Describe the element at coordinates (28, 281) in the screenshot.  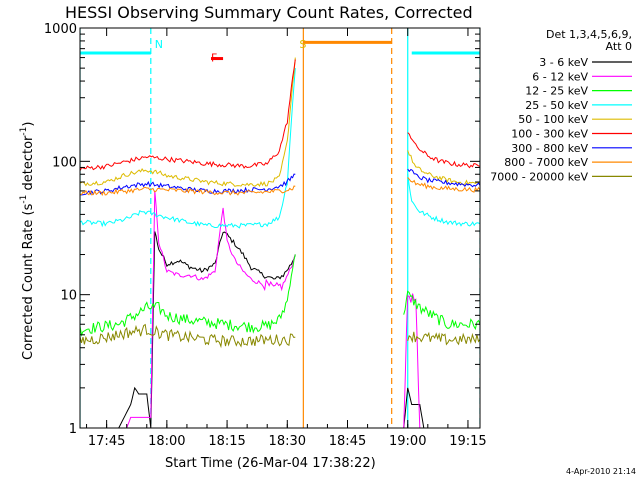
I see `y-axis-label-main: Corrected Count Rate (s` at that location.